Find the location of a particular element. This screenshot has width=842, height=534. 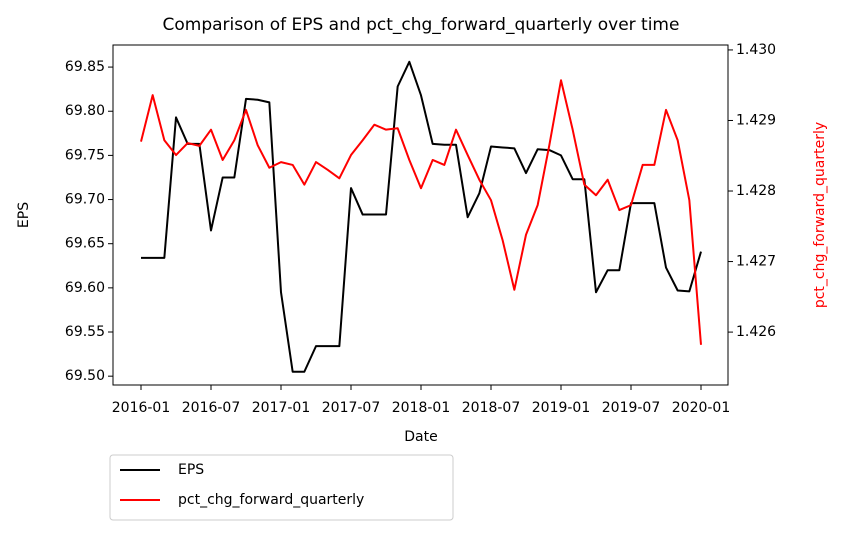

x-tick-label: 2016-01 is located at coordinates (141, 408).